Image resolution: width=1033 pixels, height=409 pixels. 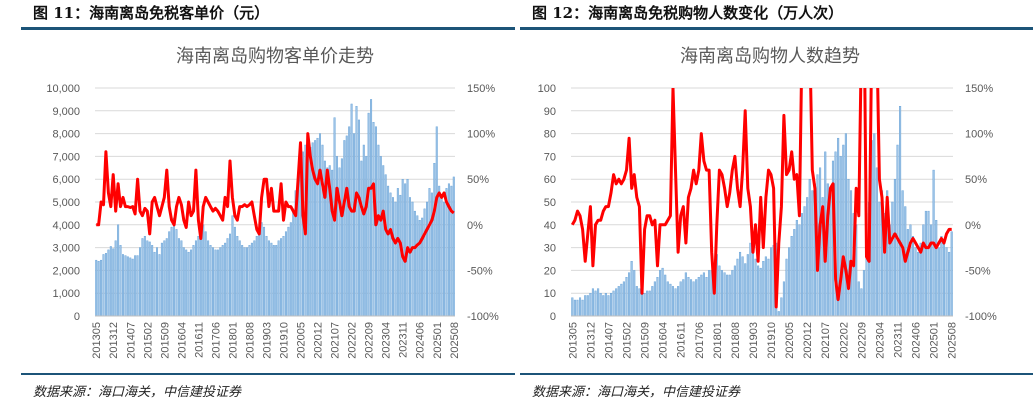 I want to click on x-tick-label: 201509, so click(x=646, y=340).